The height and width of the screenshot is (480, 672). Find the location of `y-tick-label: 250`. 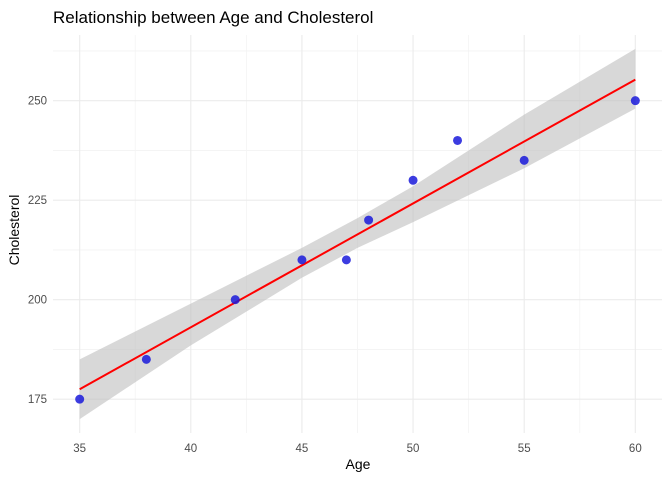

y-tick-label: 250 is located at coordinates (37, 102).